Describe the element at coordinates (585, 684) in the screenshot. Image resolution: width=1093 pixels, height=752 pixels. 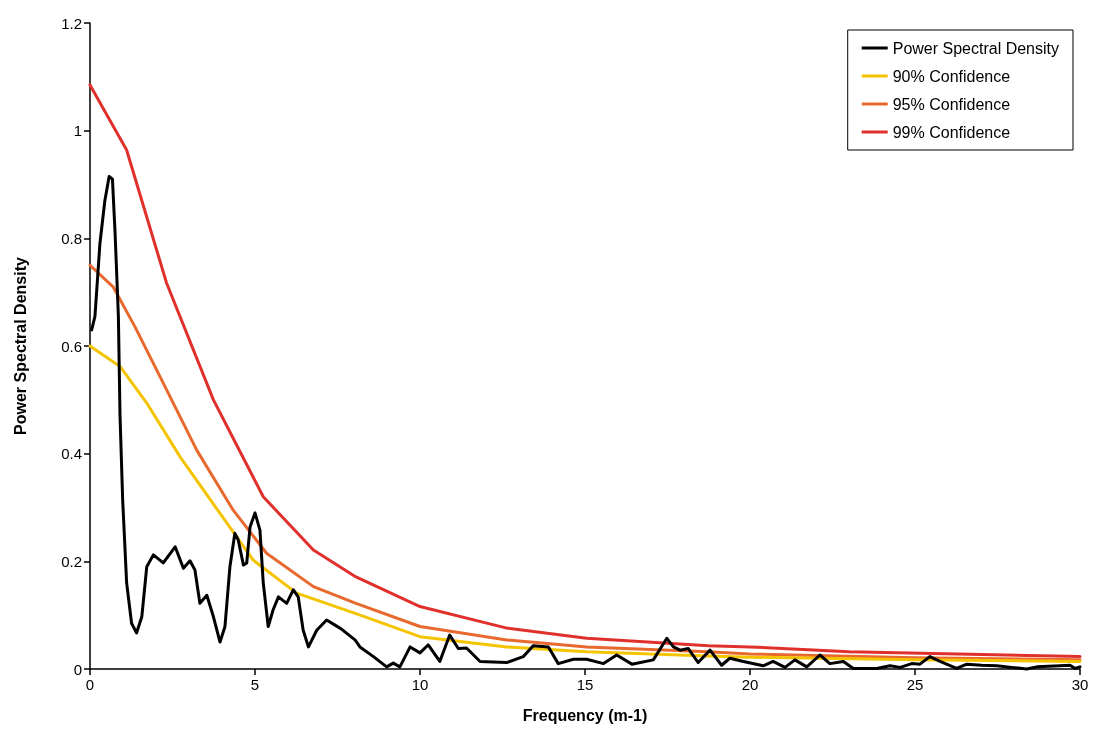
I see `x-tick-label: 15` at that location.